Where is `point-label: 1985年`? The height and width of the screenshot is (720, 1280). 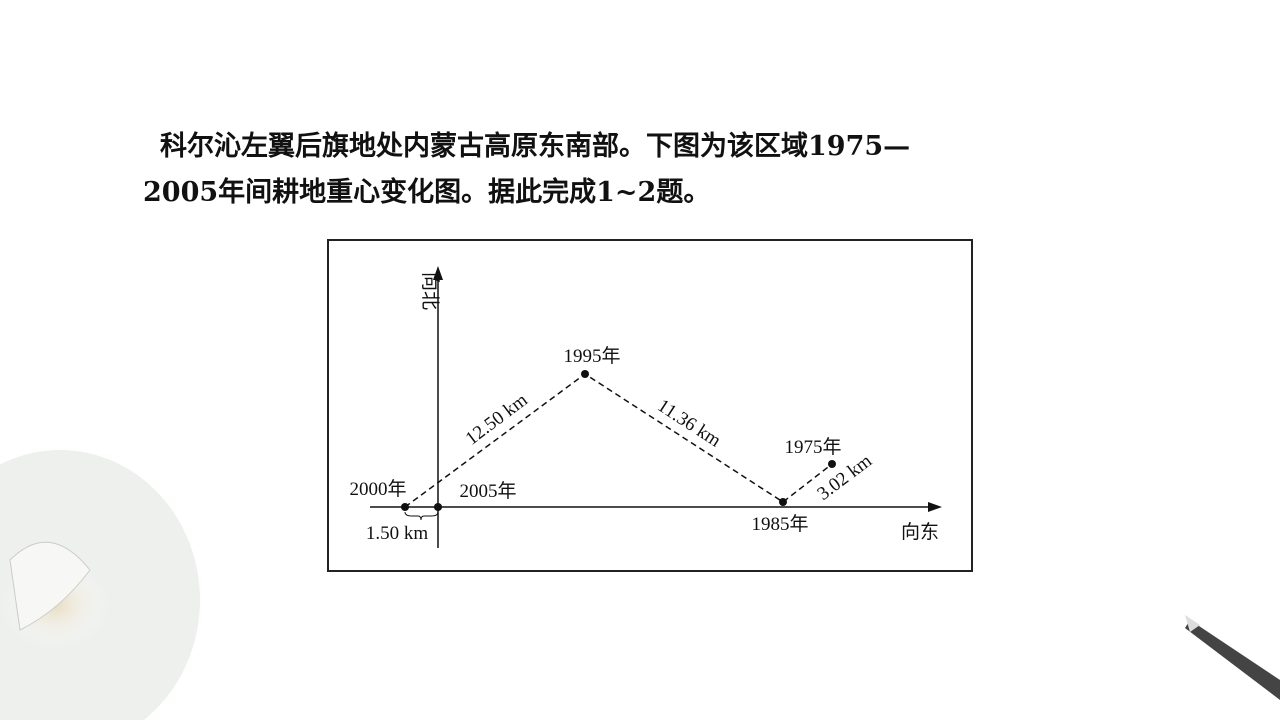 point-label: 1985年 is located at coordinates (779, 524).